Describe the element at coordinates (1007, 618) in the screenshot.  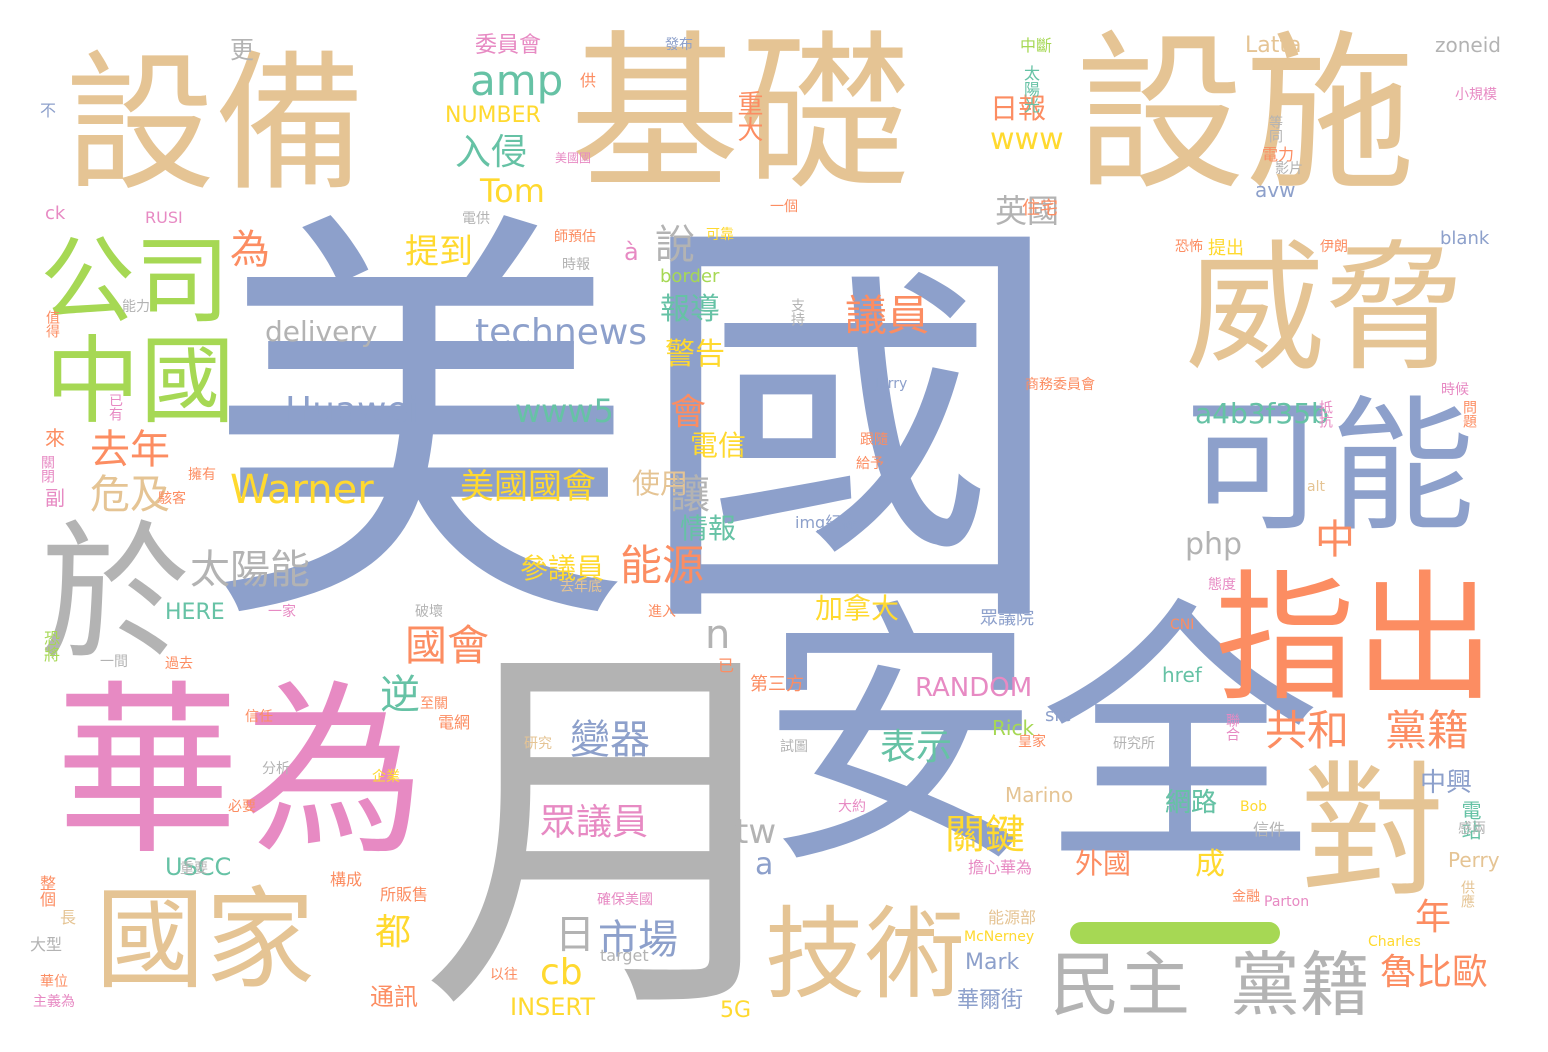
I see `cloud-word: 眾議院` at that location.